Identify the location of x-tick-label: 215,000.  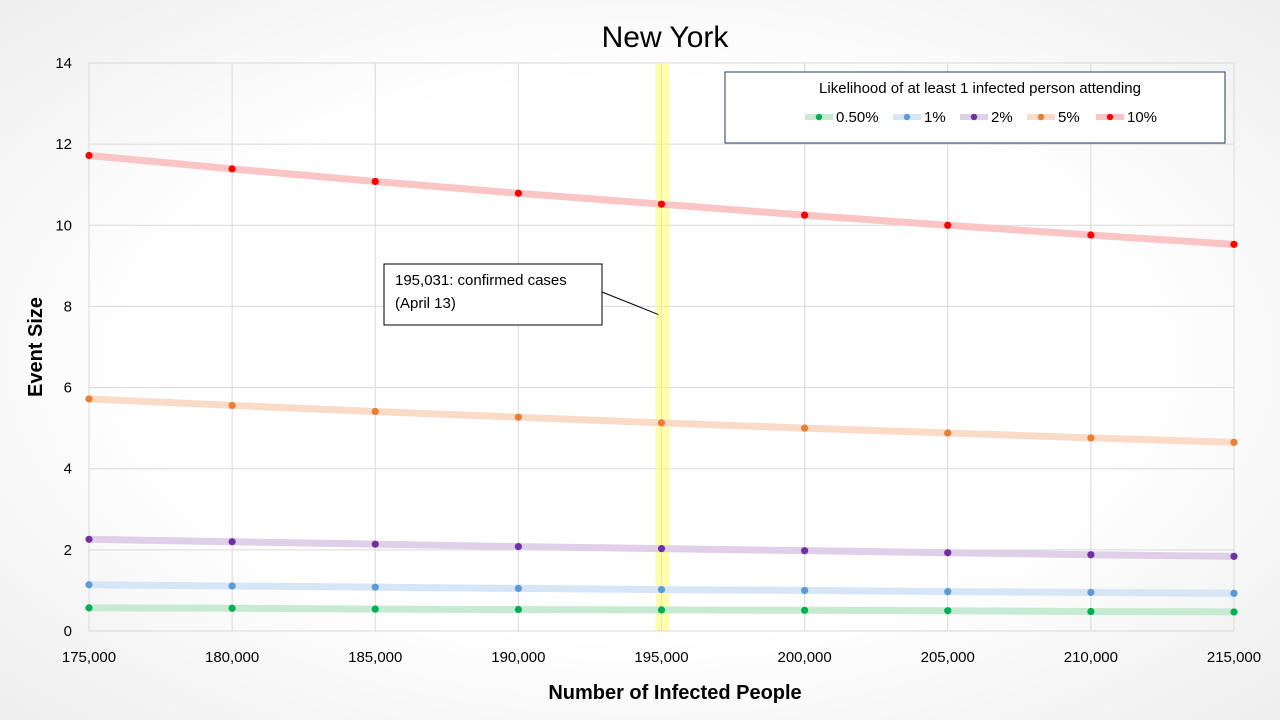
(1234, 657).